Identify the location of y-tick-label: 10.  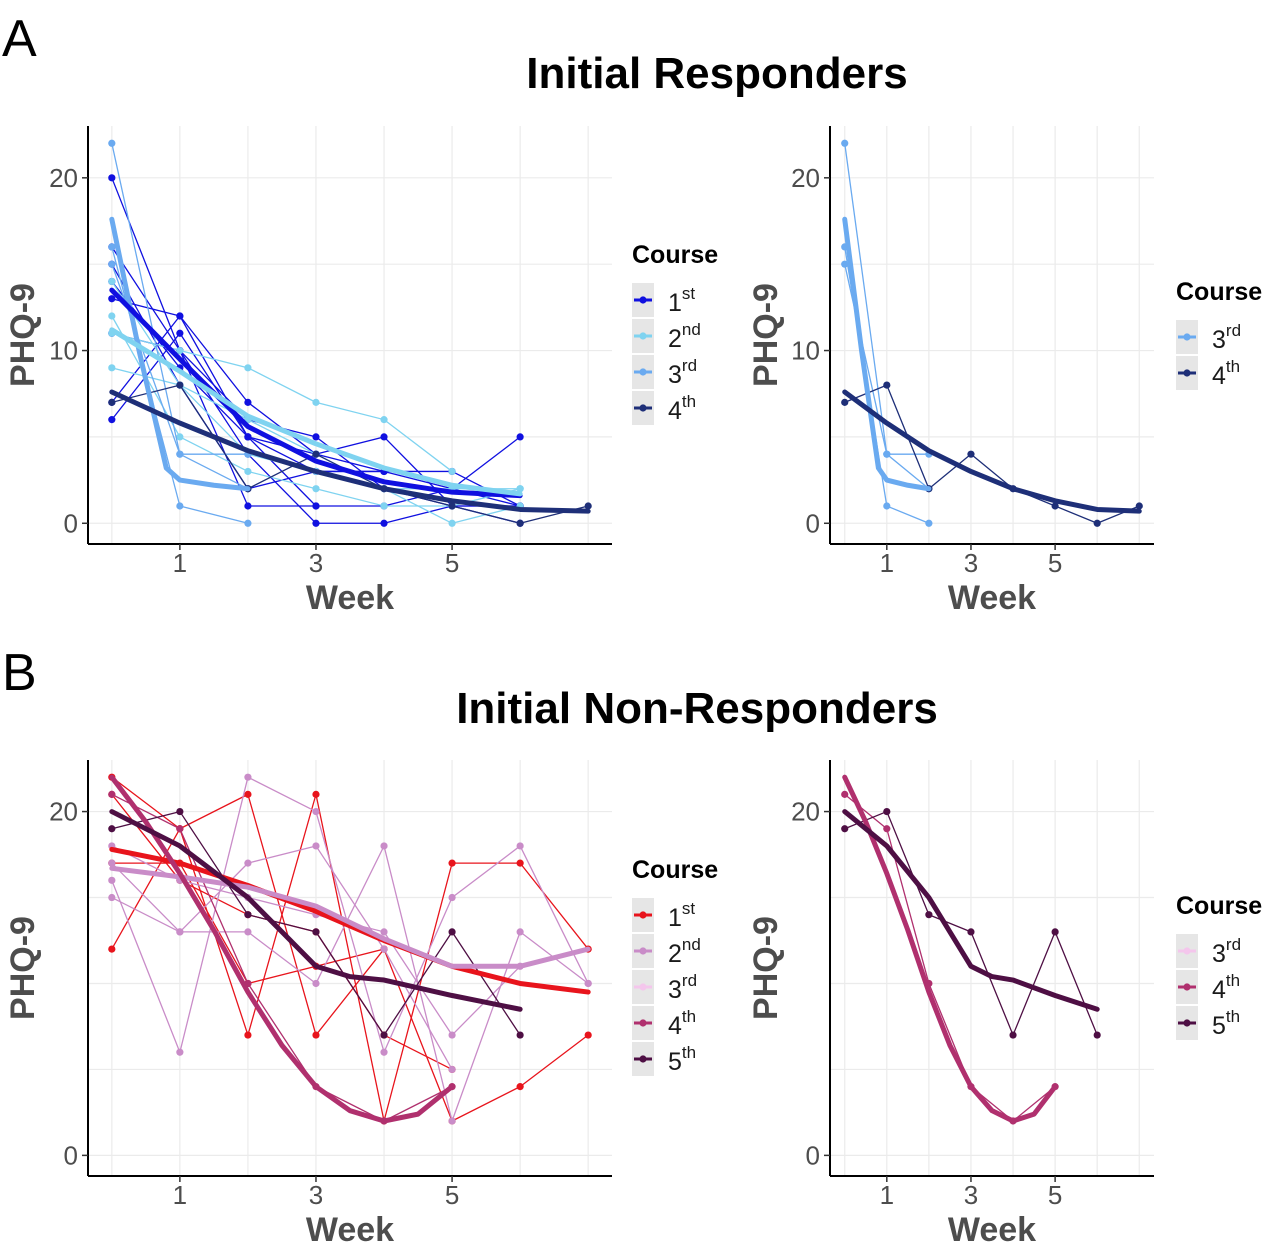
(63, 351).